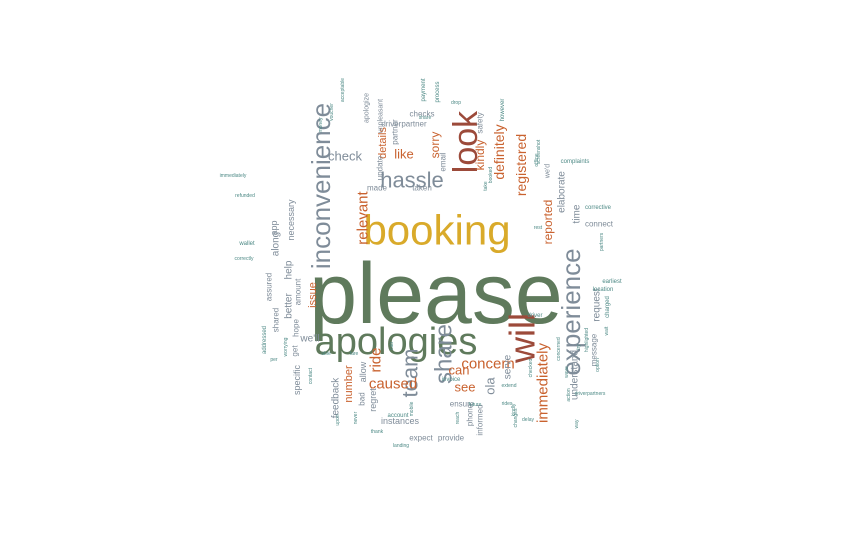 The image size is (866, 548). Describe the element at coordinates (395, 132) in the screenshot. I see `word-partner: partner` at that location.